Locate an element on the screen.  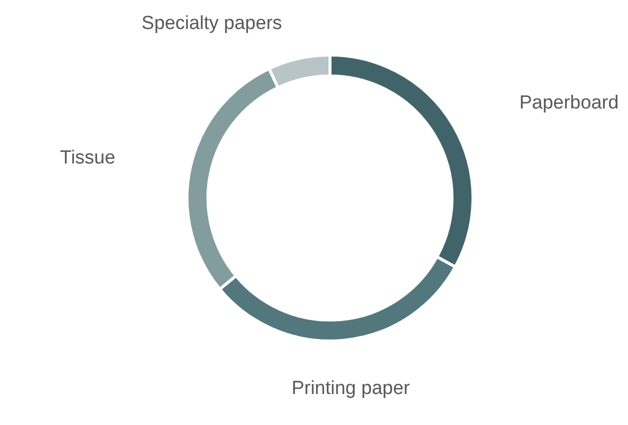
slice-label: Specialty papers is located at coordinates (212, 23).